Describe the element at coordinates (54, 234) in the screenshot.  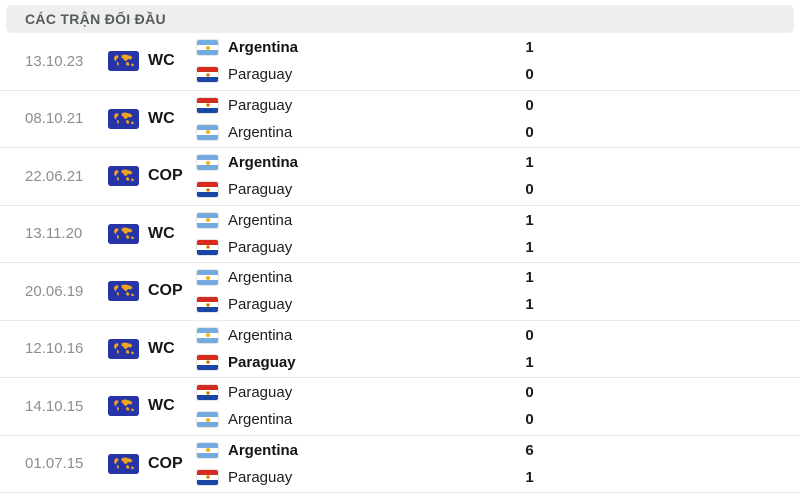
I see `match-date: 13.11.20` at that location.